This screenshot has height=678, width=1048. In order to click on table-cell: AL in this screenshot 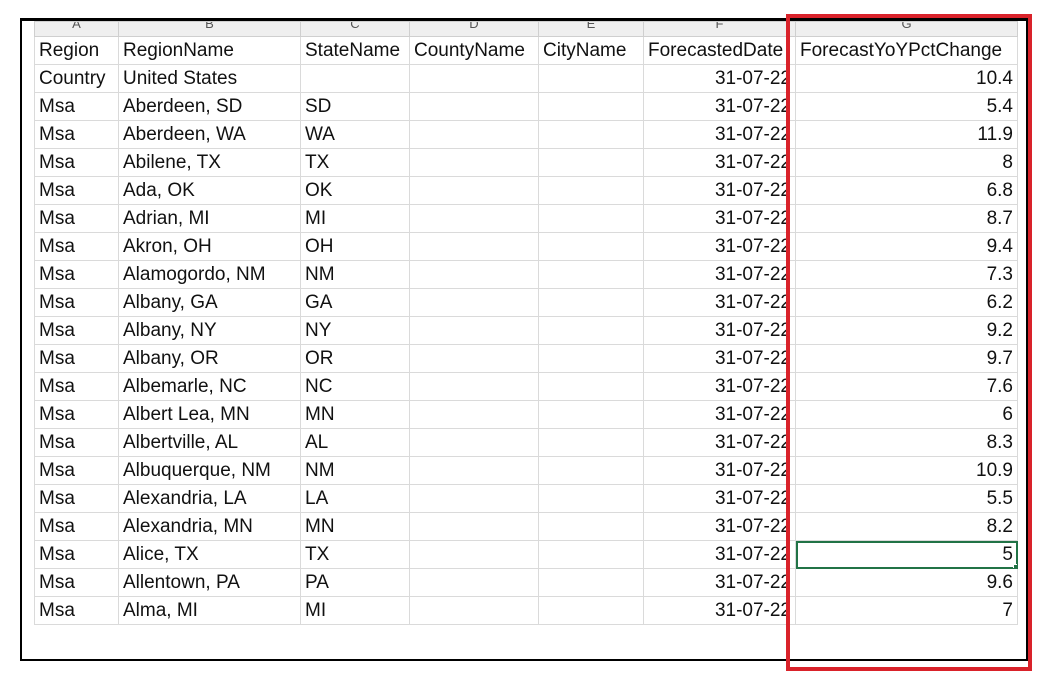, I will do `click(355, 442)`.